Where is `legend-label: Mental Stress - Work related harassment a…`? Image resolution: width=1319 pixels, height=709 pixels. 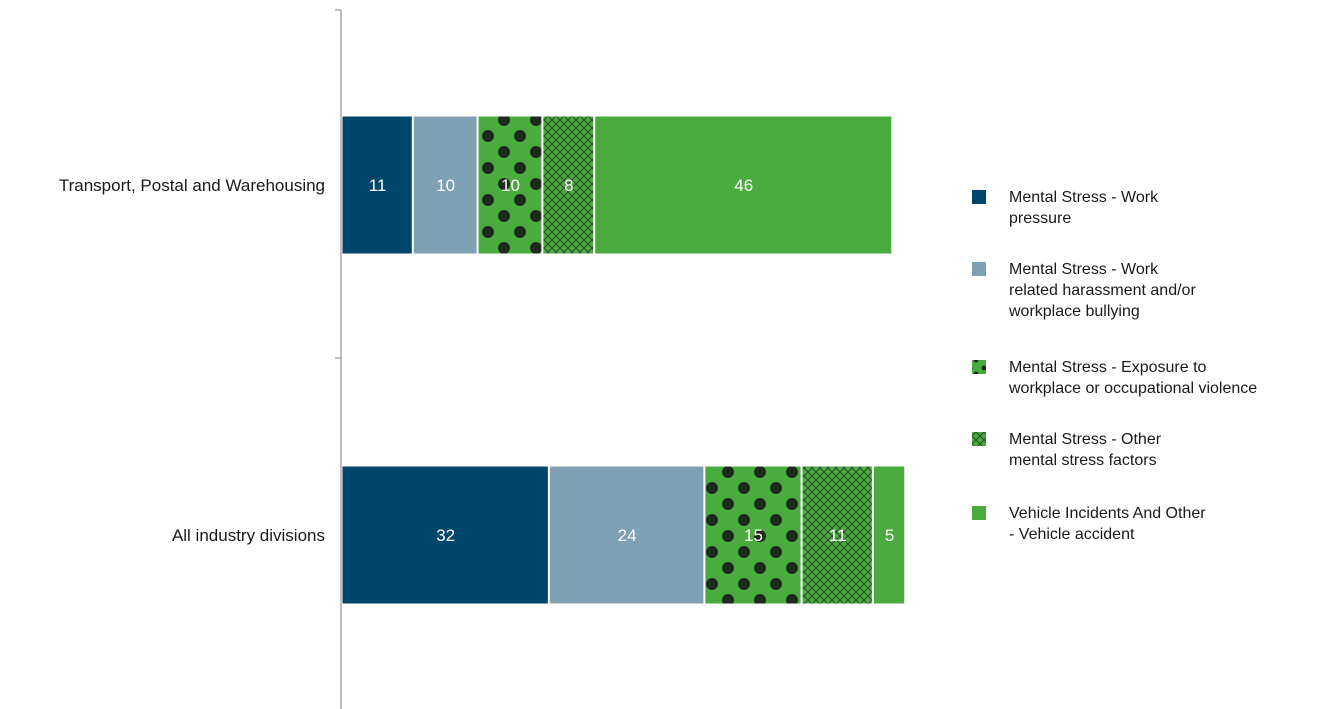 legend-label: Mental Stress - Work related harassment a… is located at coordinates (1102, 290).